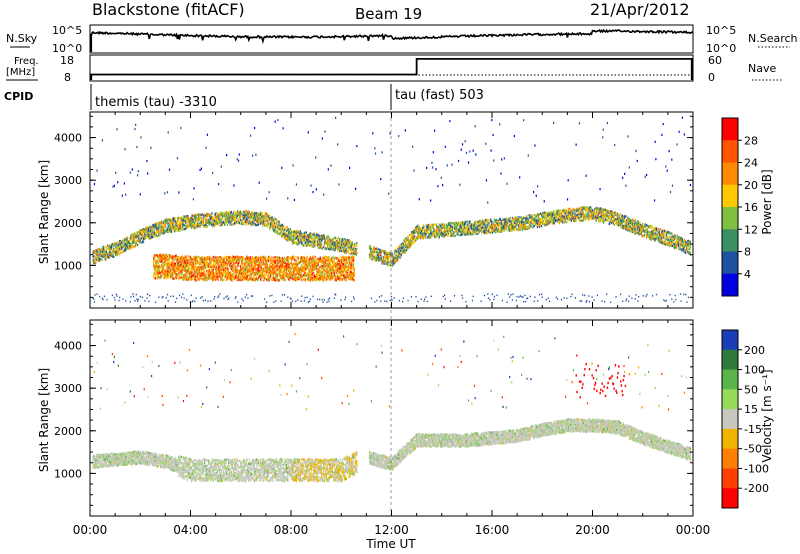 This screenshot has width=800, height=554. I want to click on power-ylabel: Slant Range [km], so click(44, 212).